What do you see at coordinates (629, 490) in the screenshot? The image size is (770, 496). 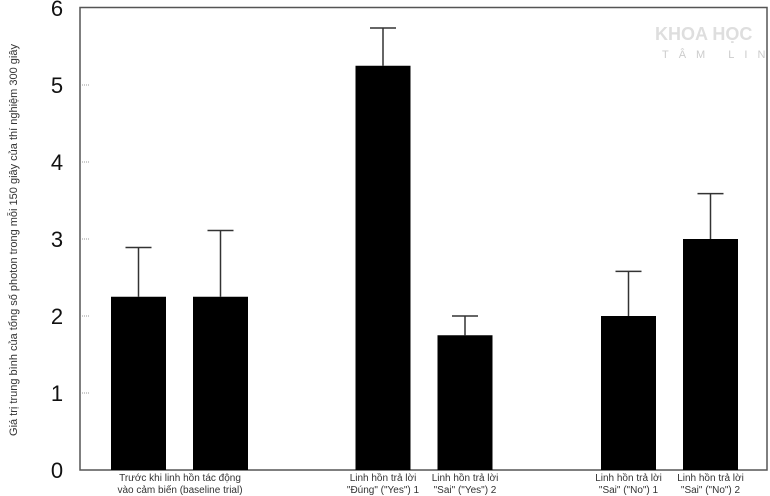 I see `category-label: "Sai" ("No") 1` at bounding box center [629, 490].